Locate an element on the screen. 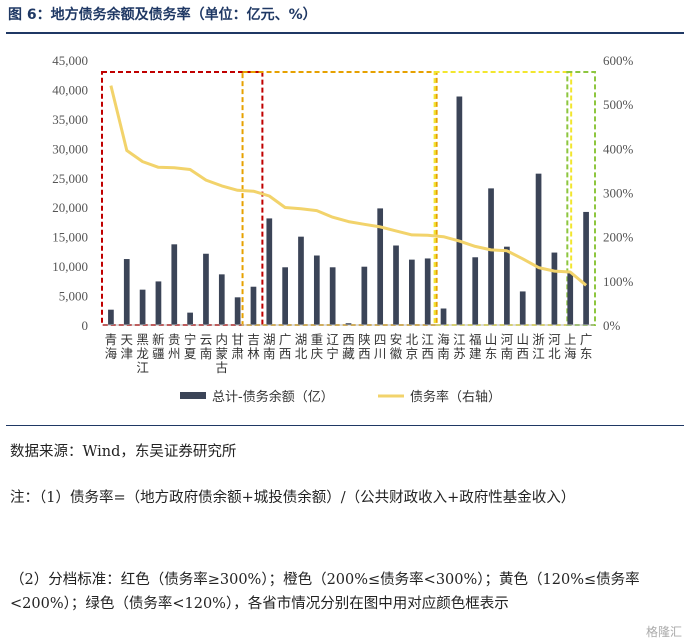  y-left-tick: 5,000 is located at coordinates (73, 296).